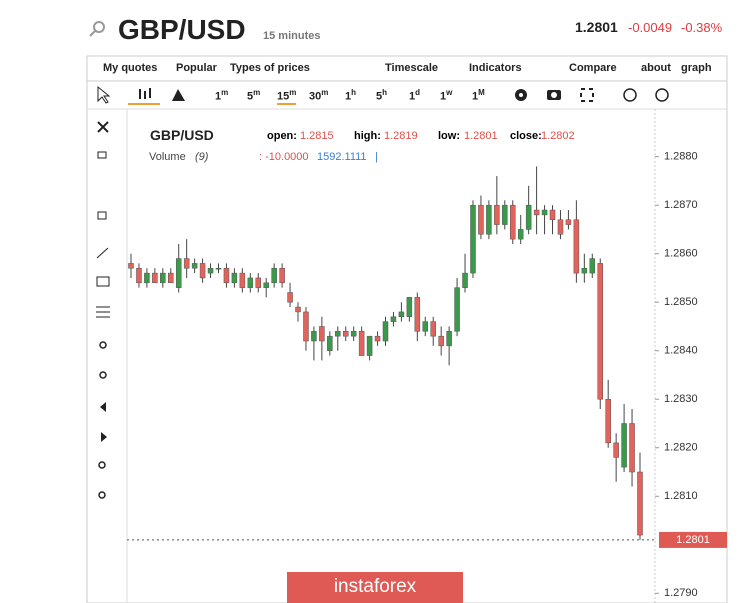 The width and height of the screenshot is (749, 603). What do you see at coordinates (681, 302) in the screenshot?
I see `y-tick-label: 1.2850` at bounding box center [681, 302].